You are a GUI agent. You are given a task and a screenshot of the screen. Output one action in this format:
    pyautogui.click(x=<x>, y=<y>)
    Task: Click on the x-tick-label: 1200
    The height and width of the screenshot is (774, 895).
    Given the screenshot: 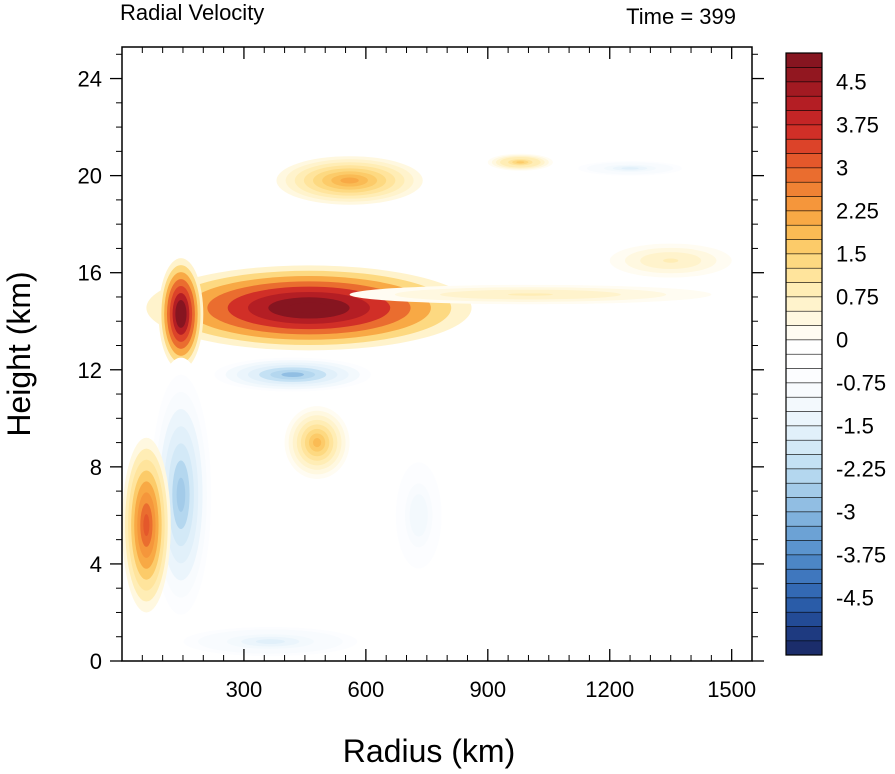 What is the action you would take?
    pyautogui.click(x=609, y=689)
    